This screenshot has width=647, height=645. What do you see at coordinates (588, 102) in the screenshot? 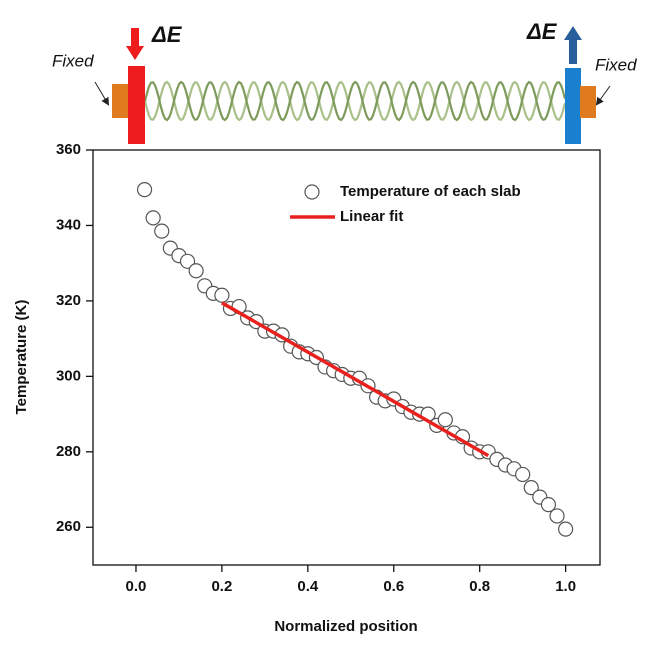
I see `right-block` at bounding box center [588, 102].